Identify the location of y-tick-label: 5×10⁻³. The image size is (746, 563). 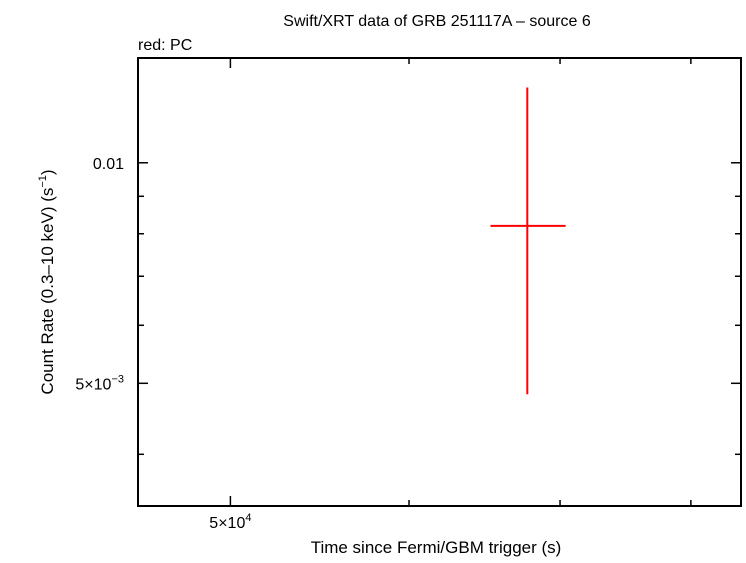
(99, 383).